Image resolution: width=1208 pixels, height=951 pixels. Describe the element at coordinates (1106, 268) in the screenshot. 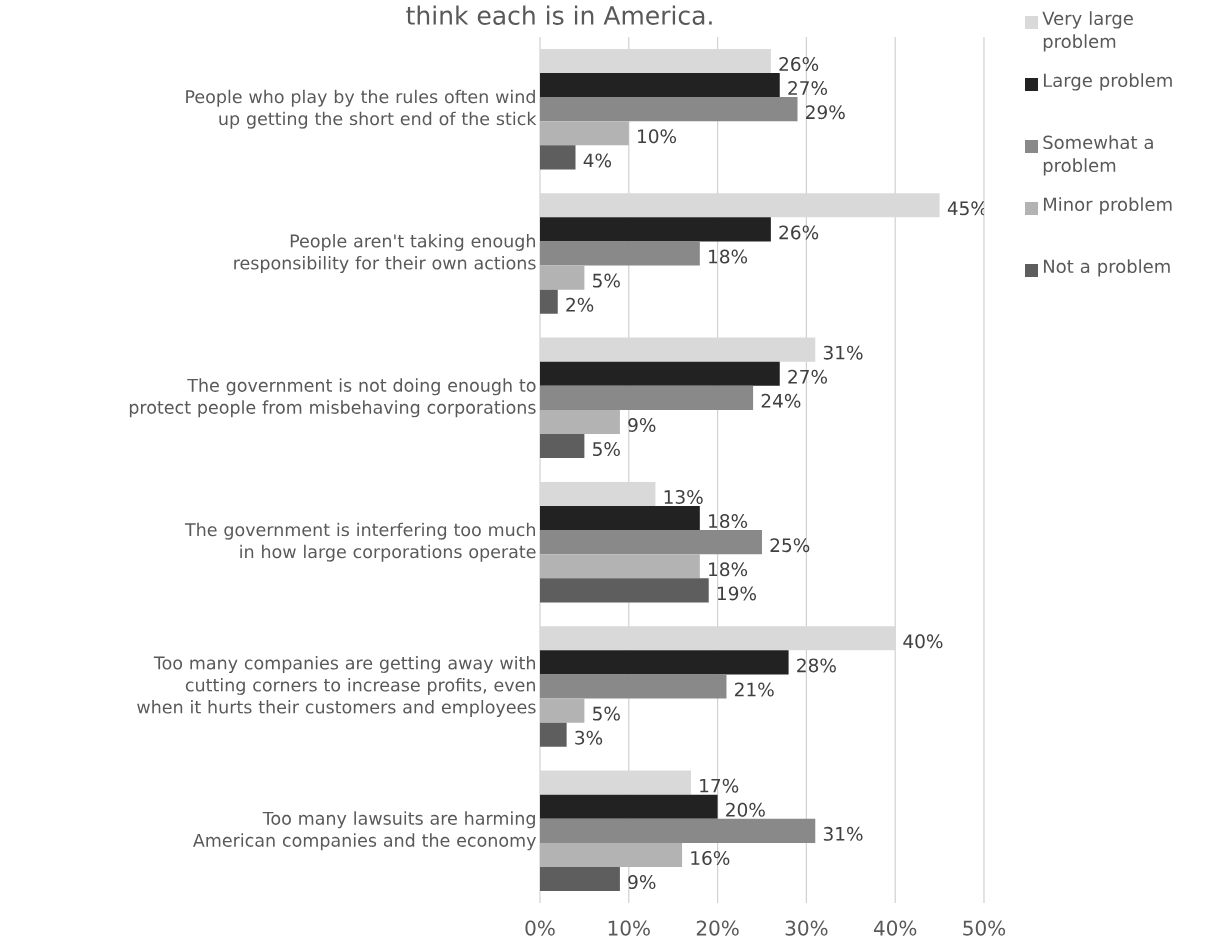

I see `legend-label: Not a problem` at that location.